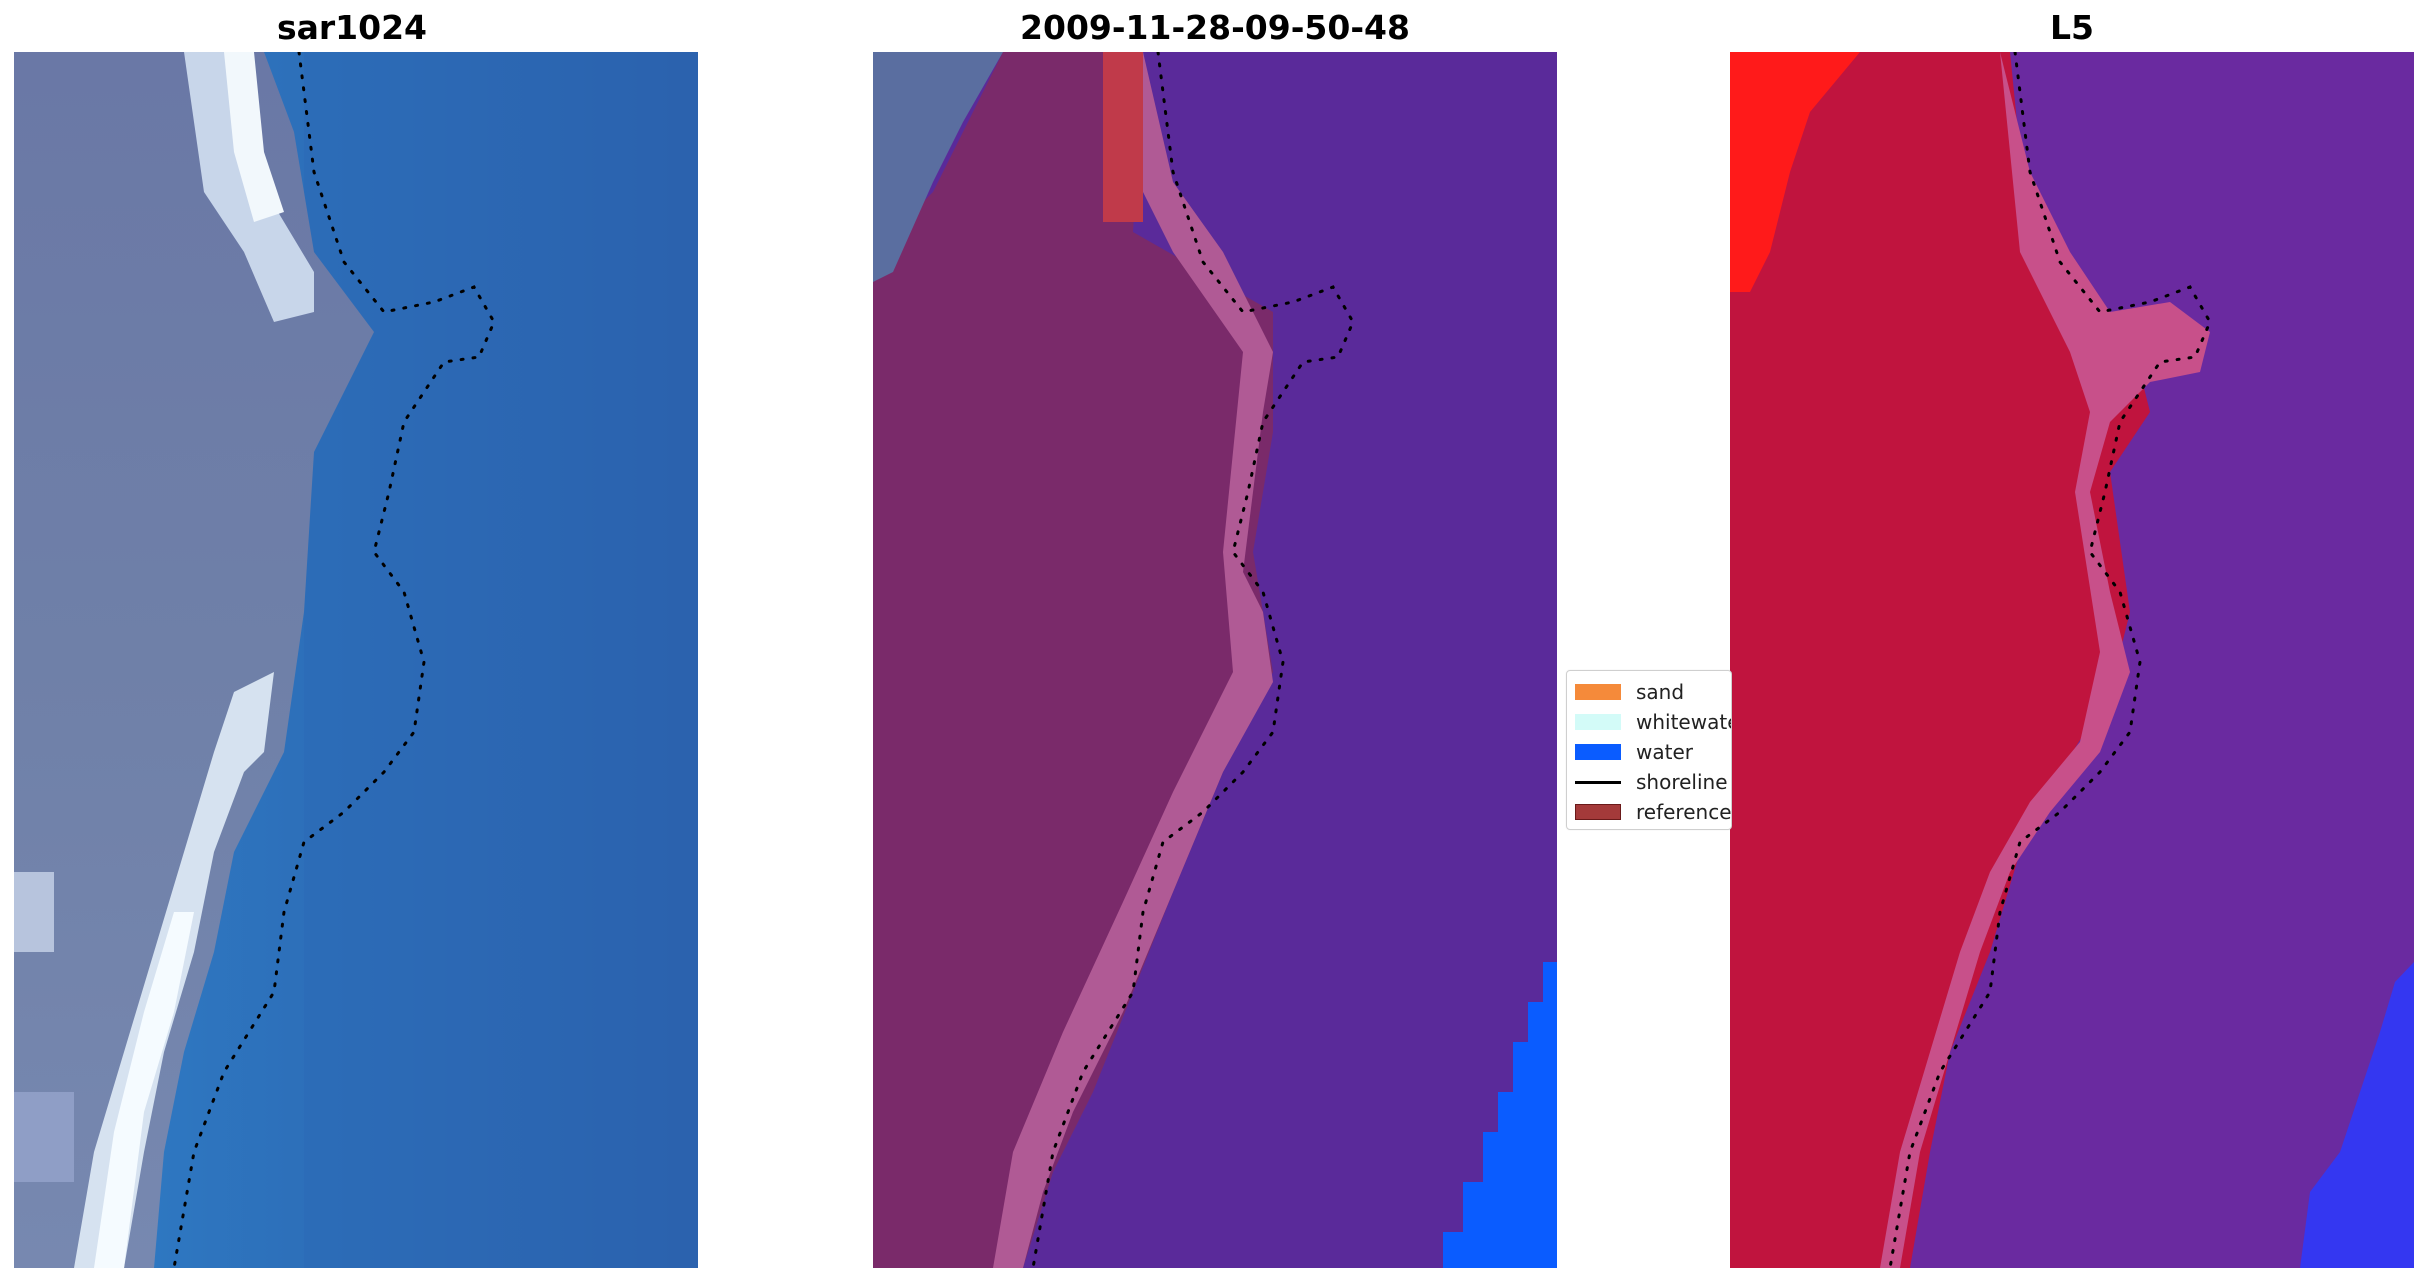 The height and width of the screenshot is (1283, 2428). I want to click on swatch-whitewater, so click(1598, 722).